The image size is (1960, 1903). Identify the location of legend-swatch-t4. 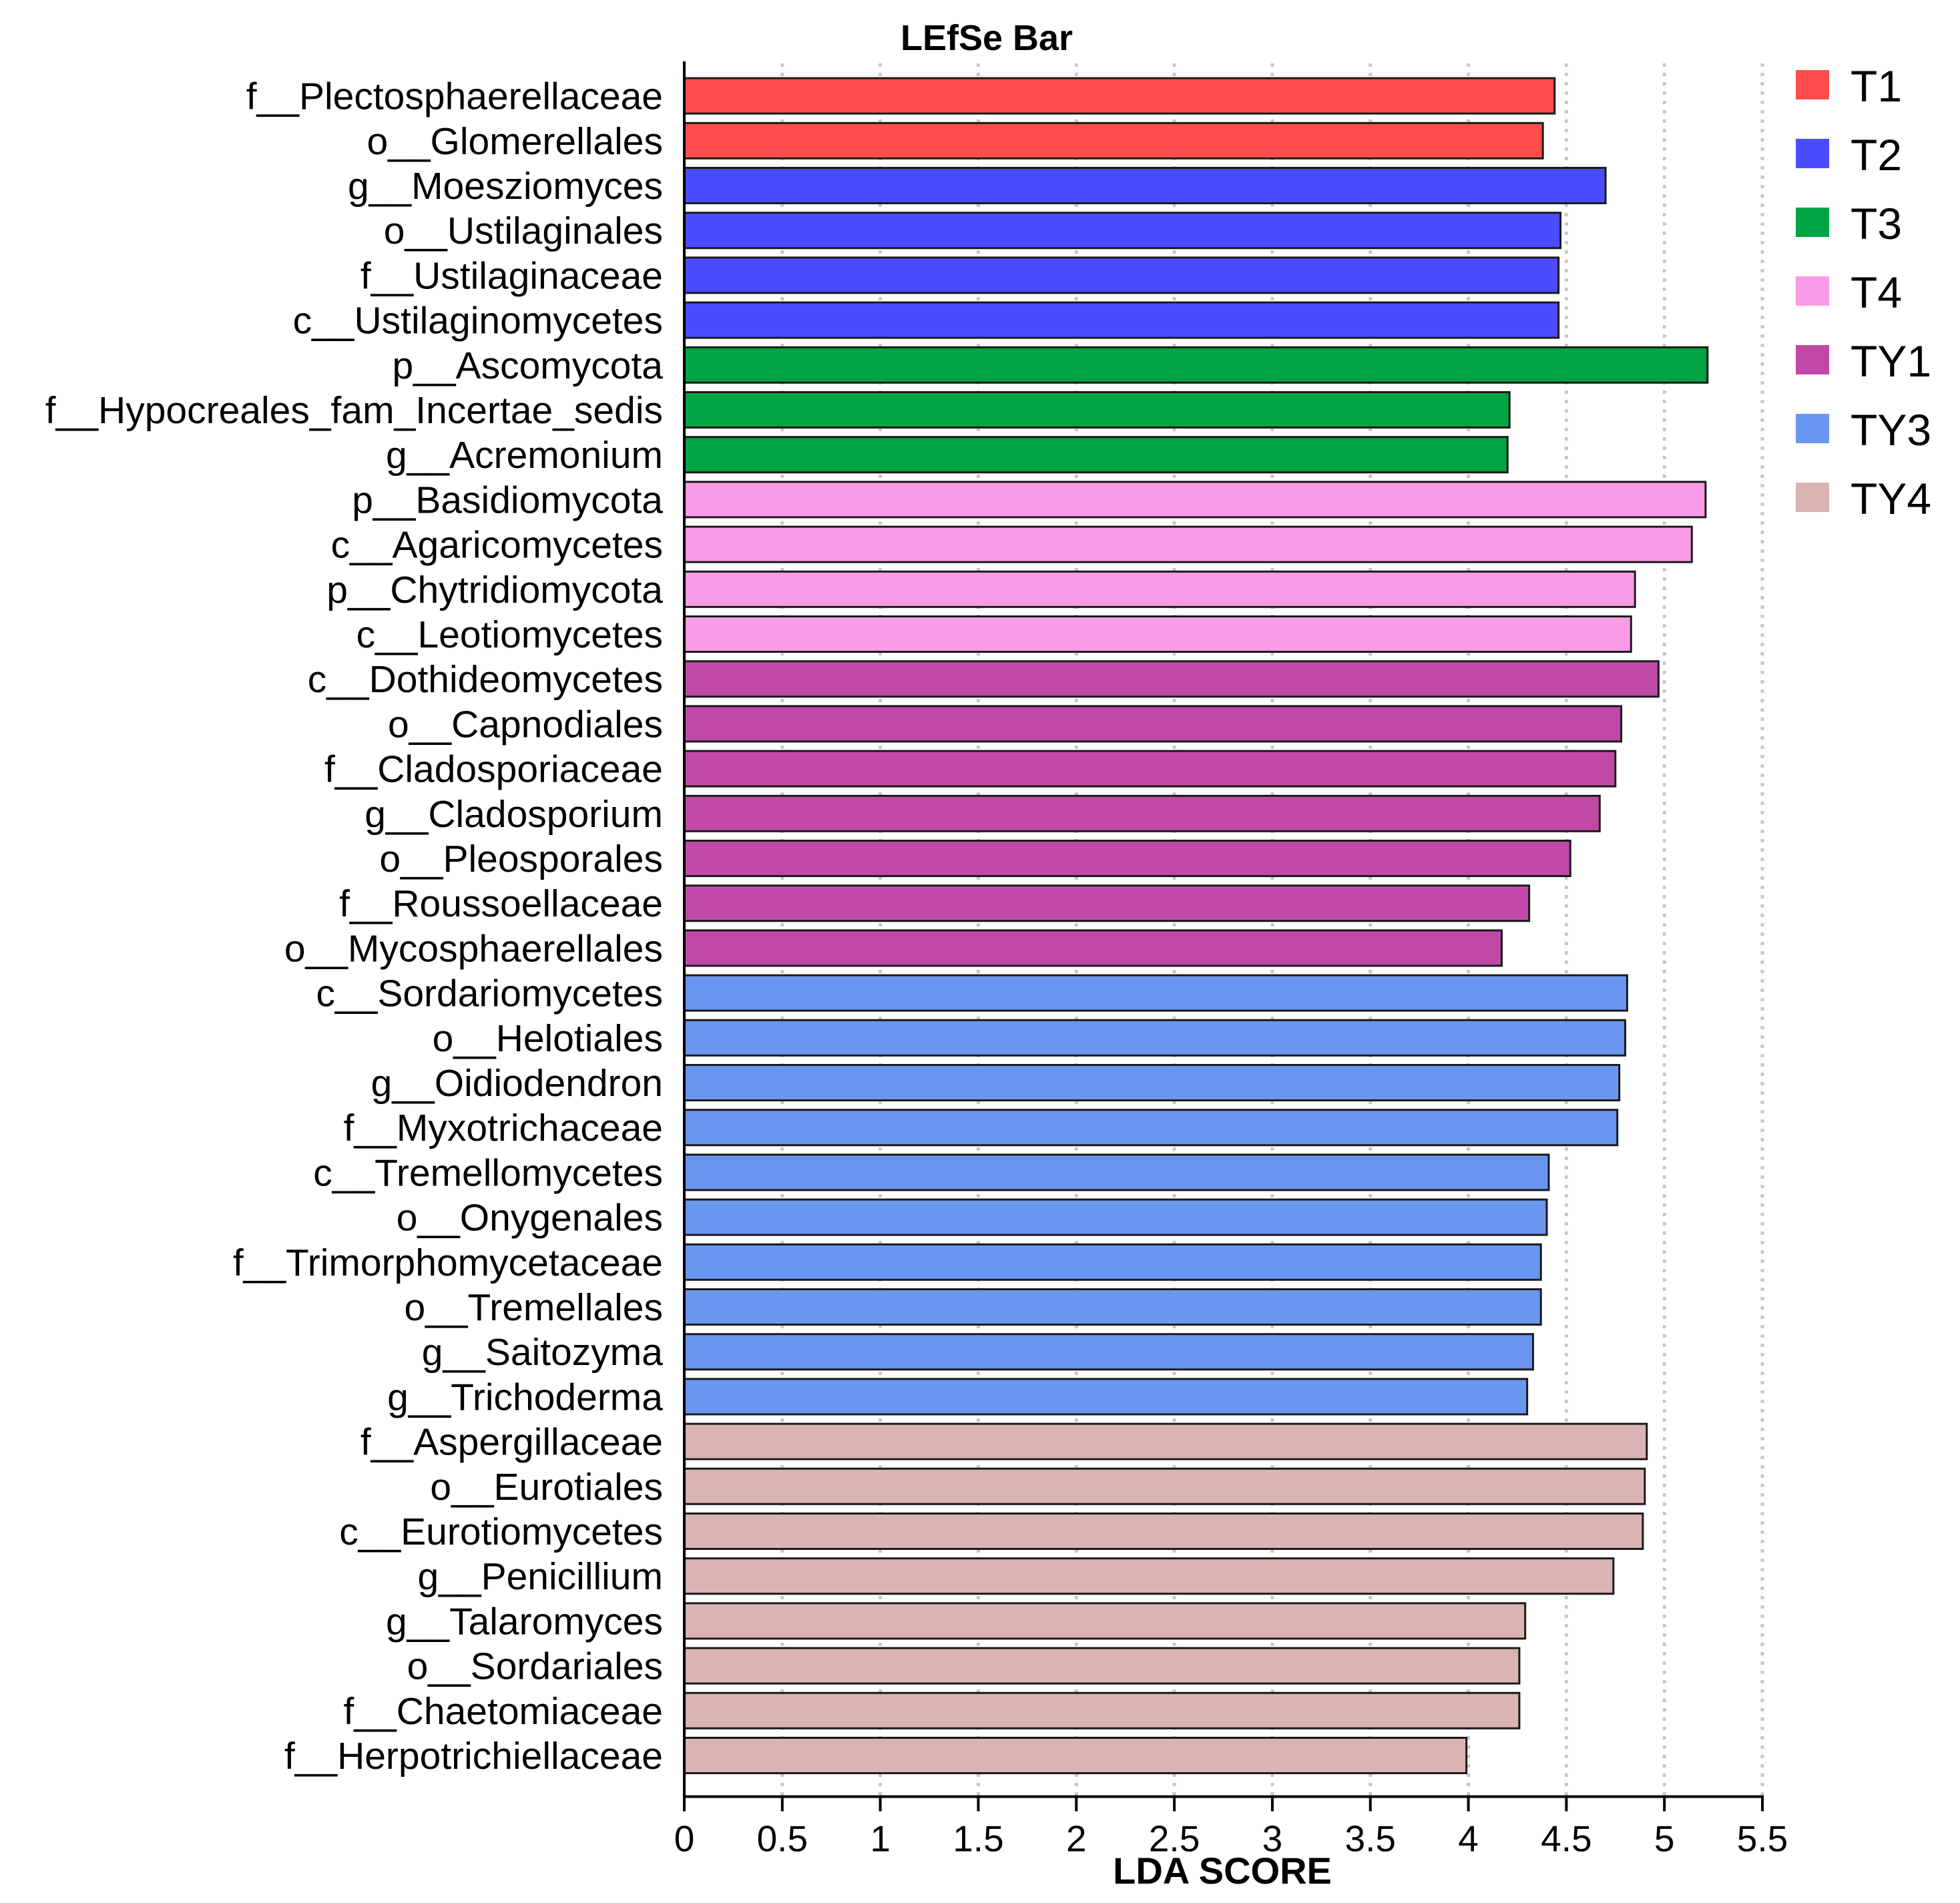
(1812, 291).